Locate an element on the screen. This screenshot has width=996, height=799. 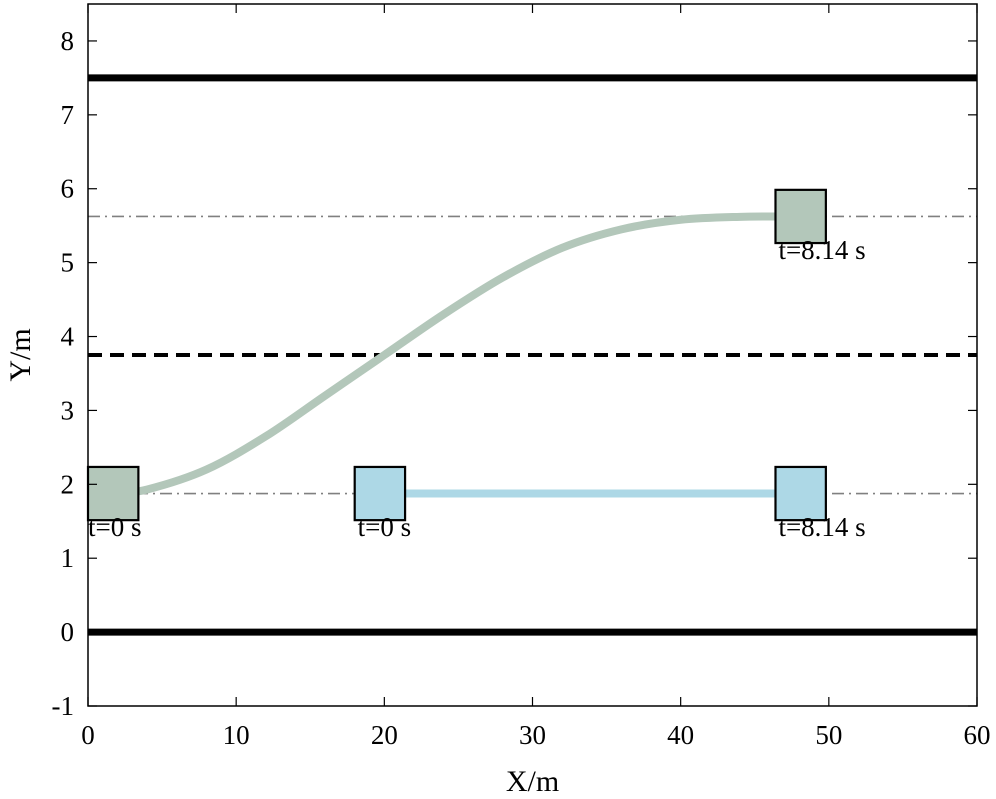
y-tick-label: 8 is located at coordinates (68, 41).